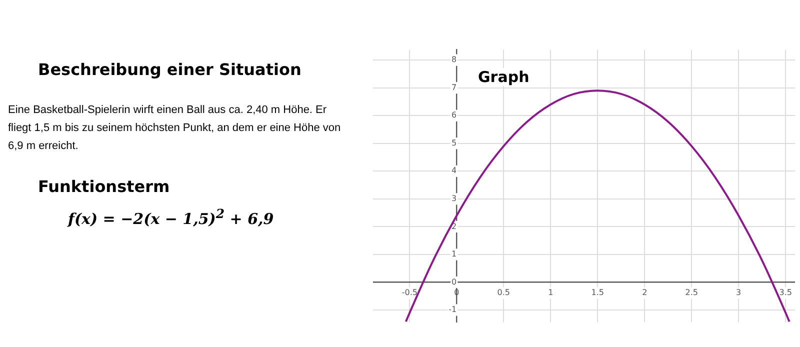  Describe the element at coordinates (645, 293) in the screenshot. I see `x-tick-label: 2` at that location.